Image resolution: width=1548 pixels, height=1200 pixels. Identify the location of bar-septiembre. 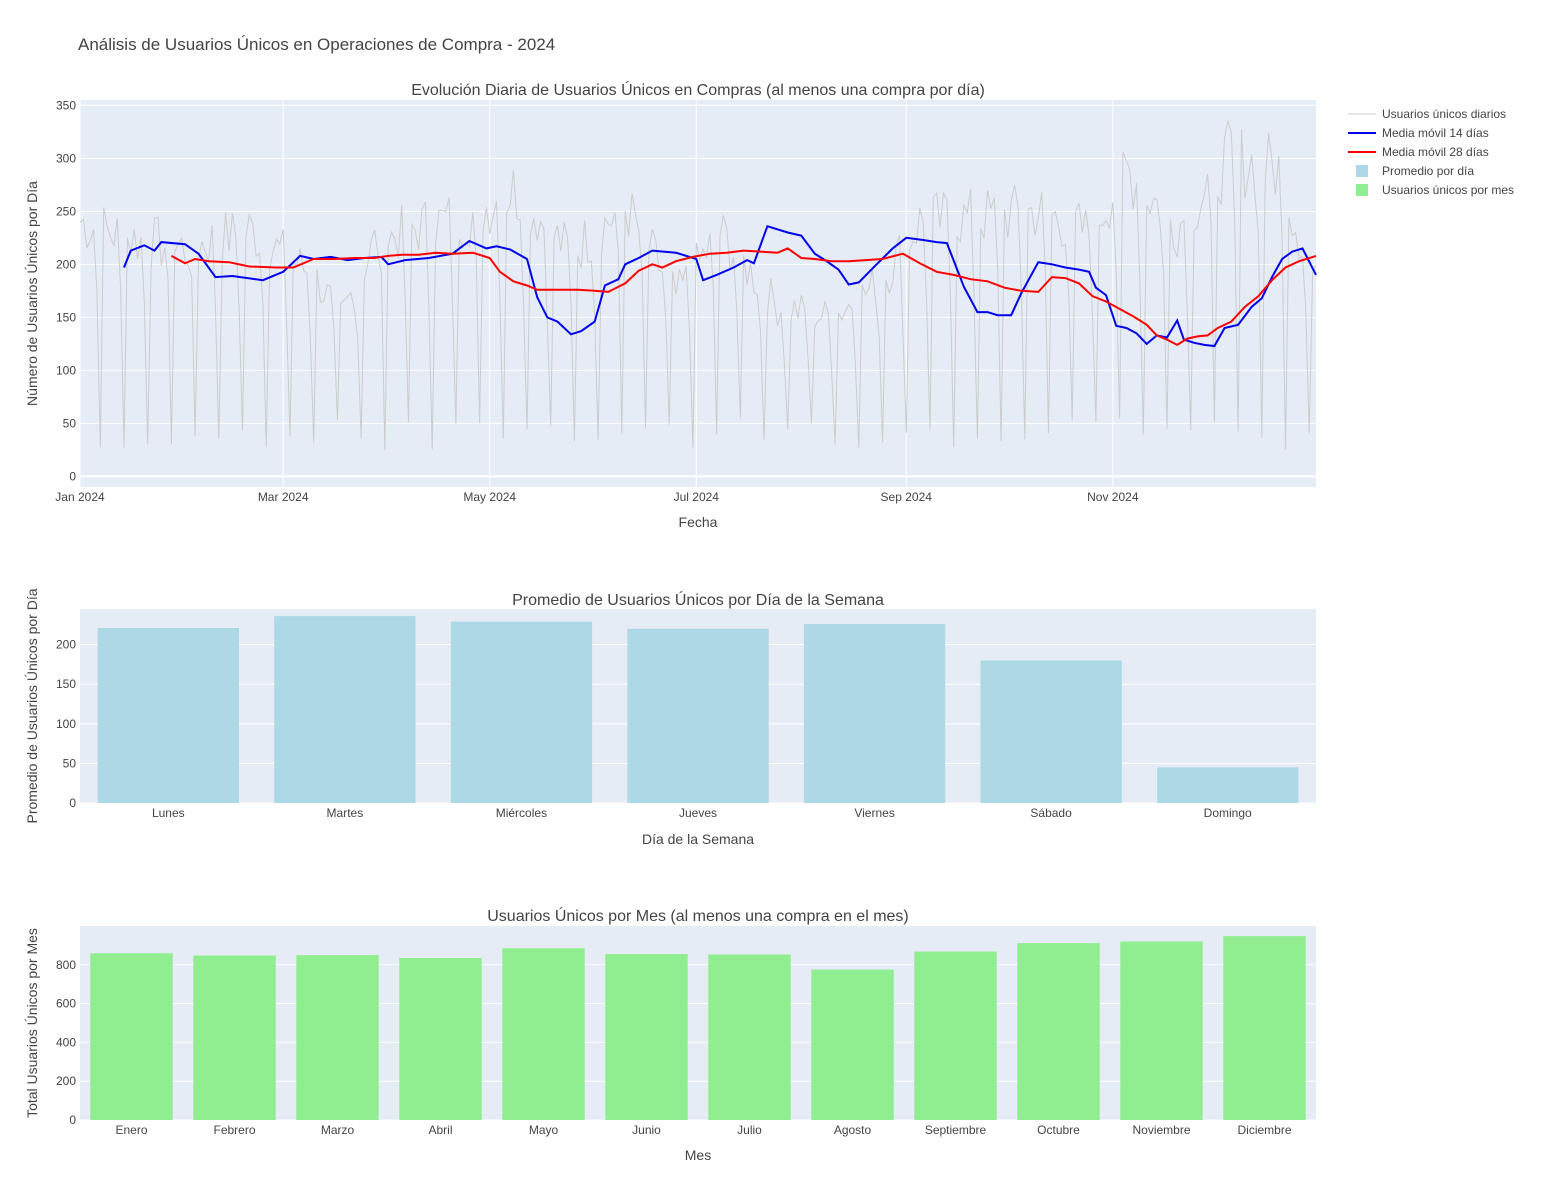
(955, 1035).